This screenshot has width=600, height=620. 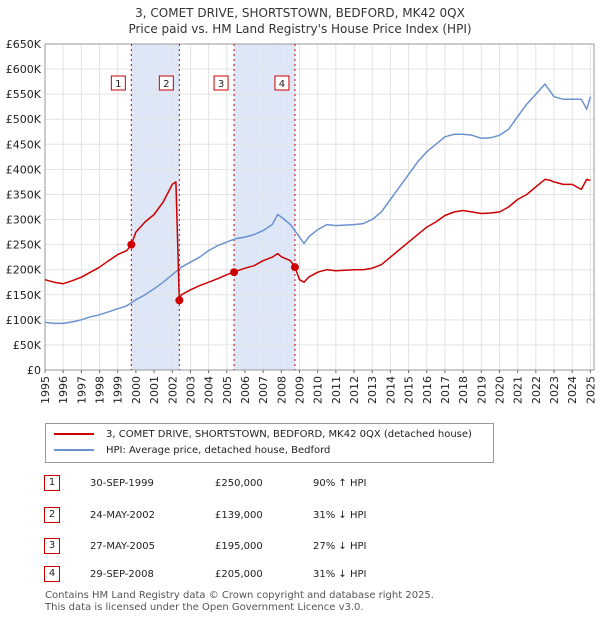 I want to click on transaction-marker: 4, so click(x=52, y=574).